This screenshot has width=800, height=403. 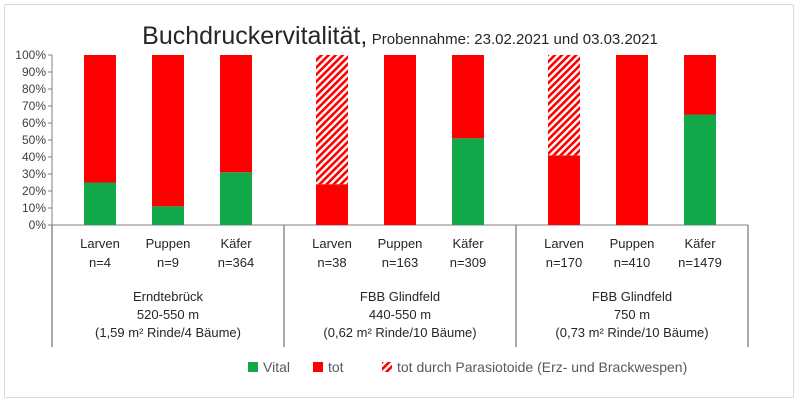 What do you see at coordinates (38, 225) in the screenshot?
I see `y-tick-label: 0%` at bounding box center [38, 225].